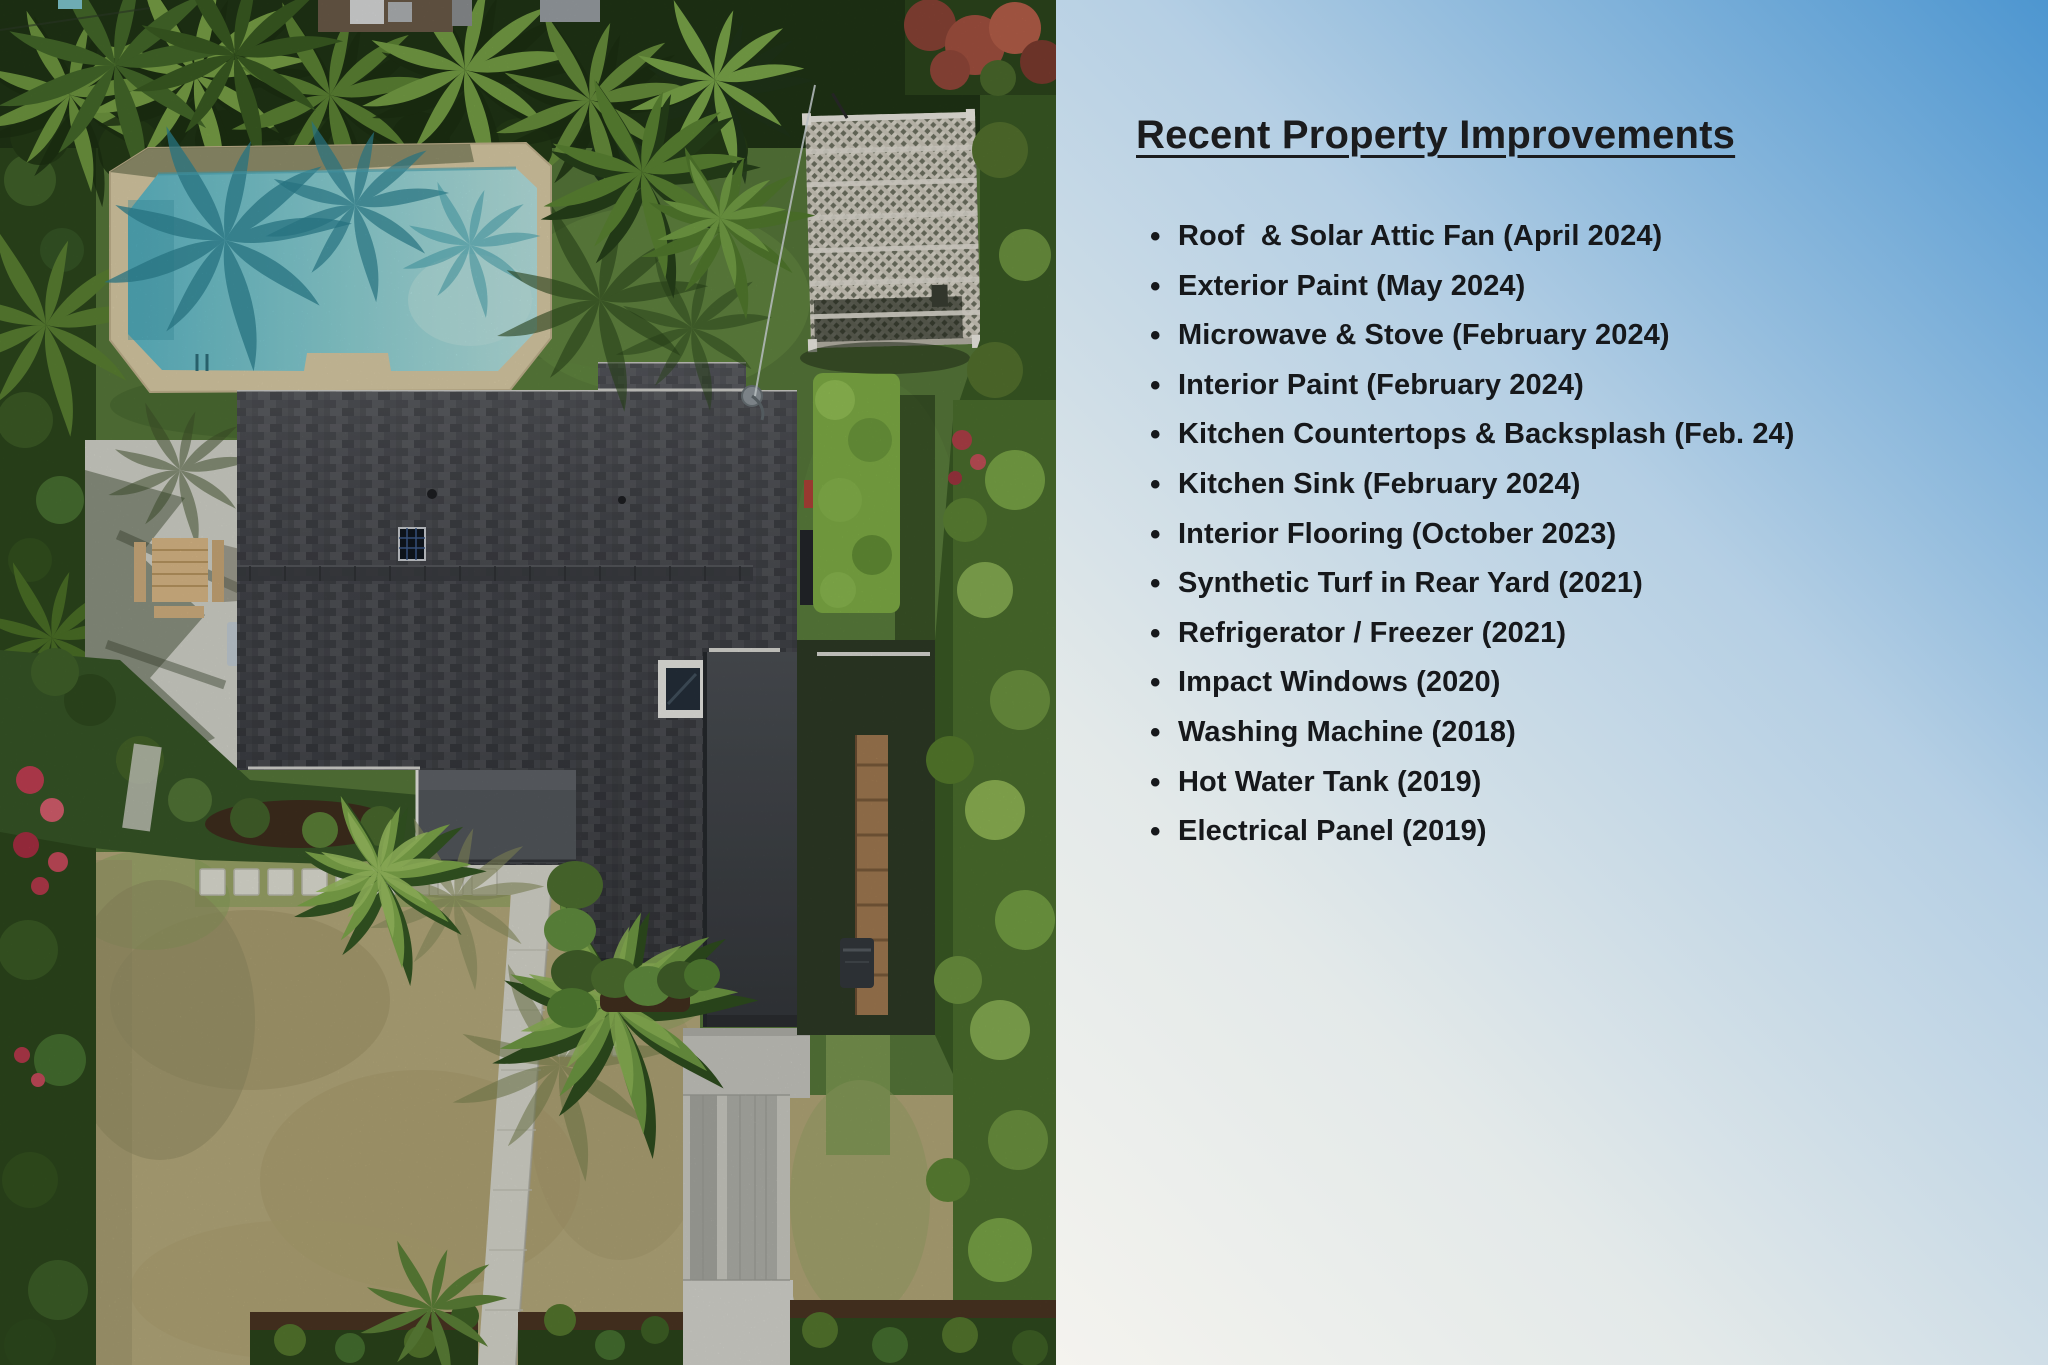  What do you see at coordinates (1472, 832) in the screenshot?
I see `improvement-item: Electrical Panel (2019)` at bounding box center [1472, 832].